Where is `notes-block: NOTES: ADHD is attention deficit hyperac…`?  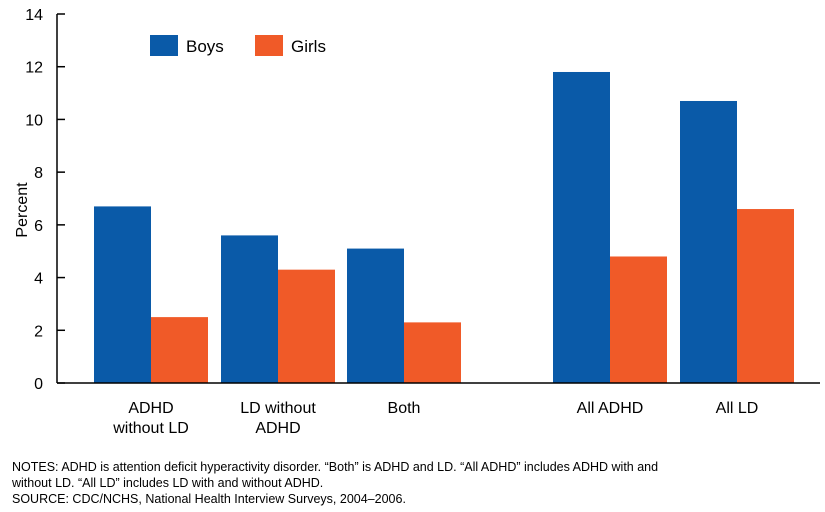
notes-block: NOTES: ADHD is attention deficit hyperac… is located at coordinates (412, 483).